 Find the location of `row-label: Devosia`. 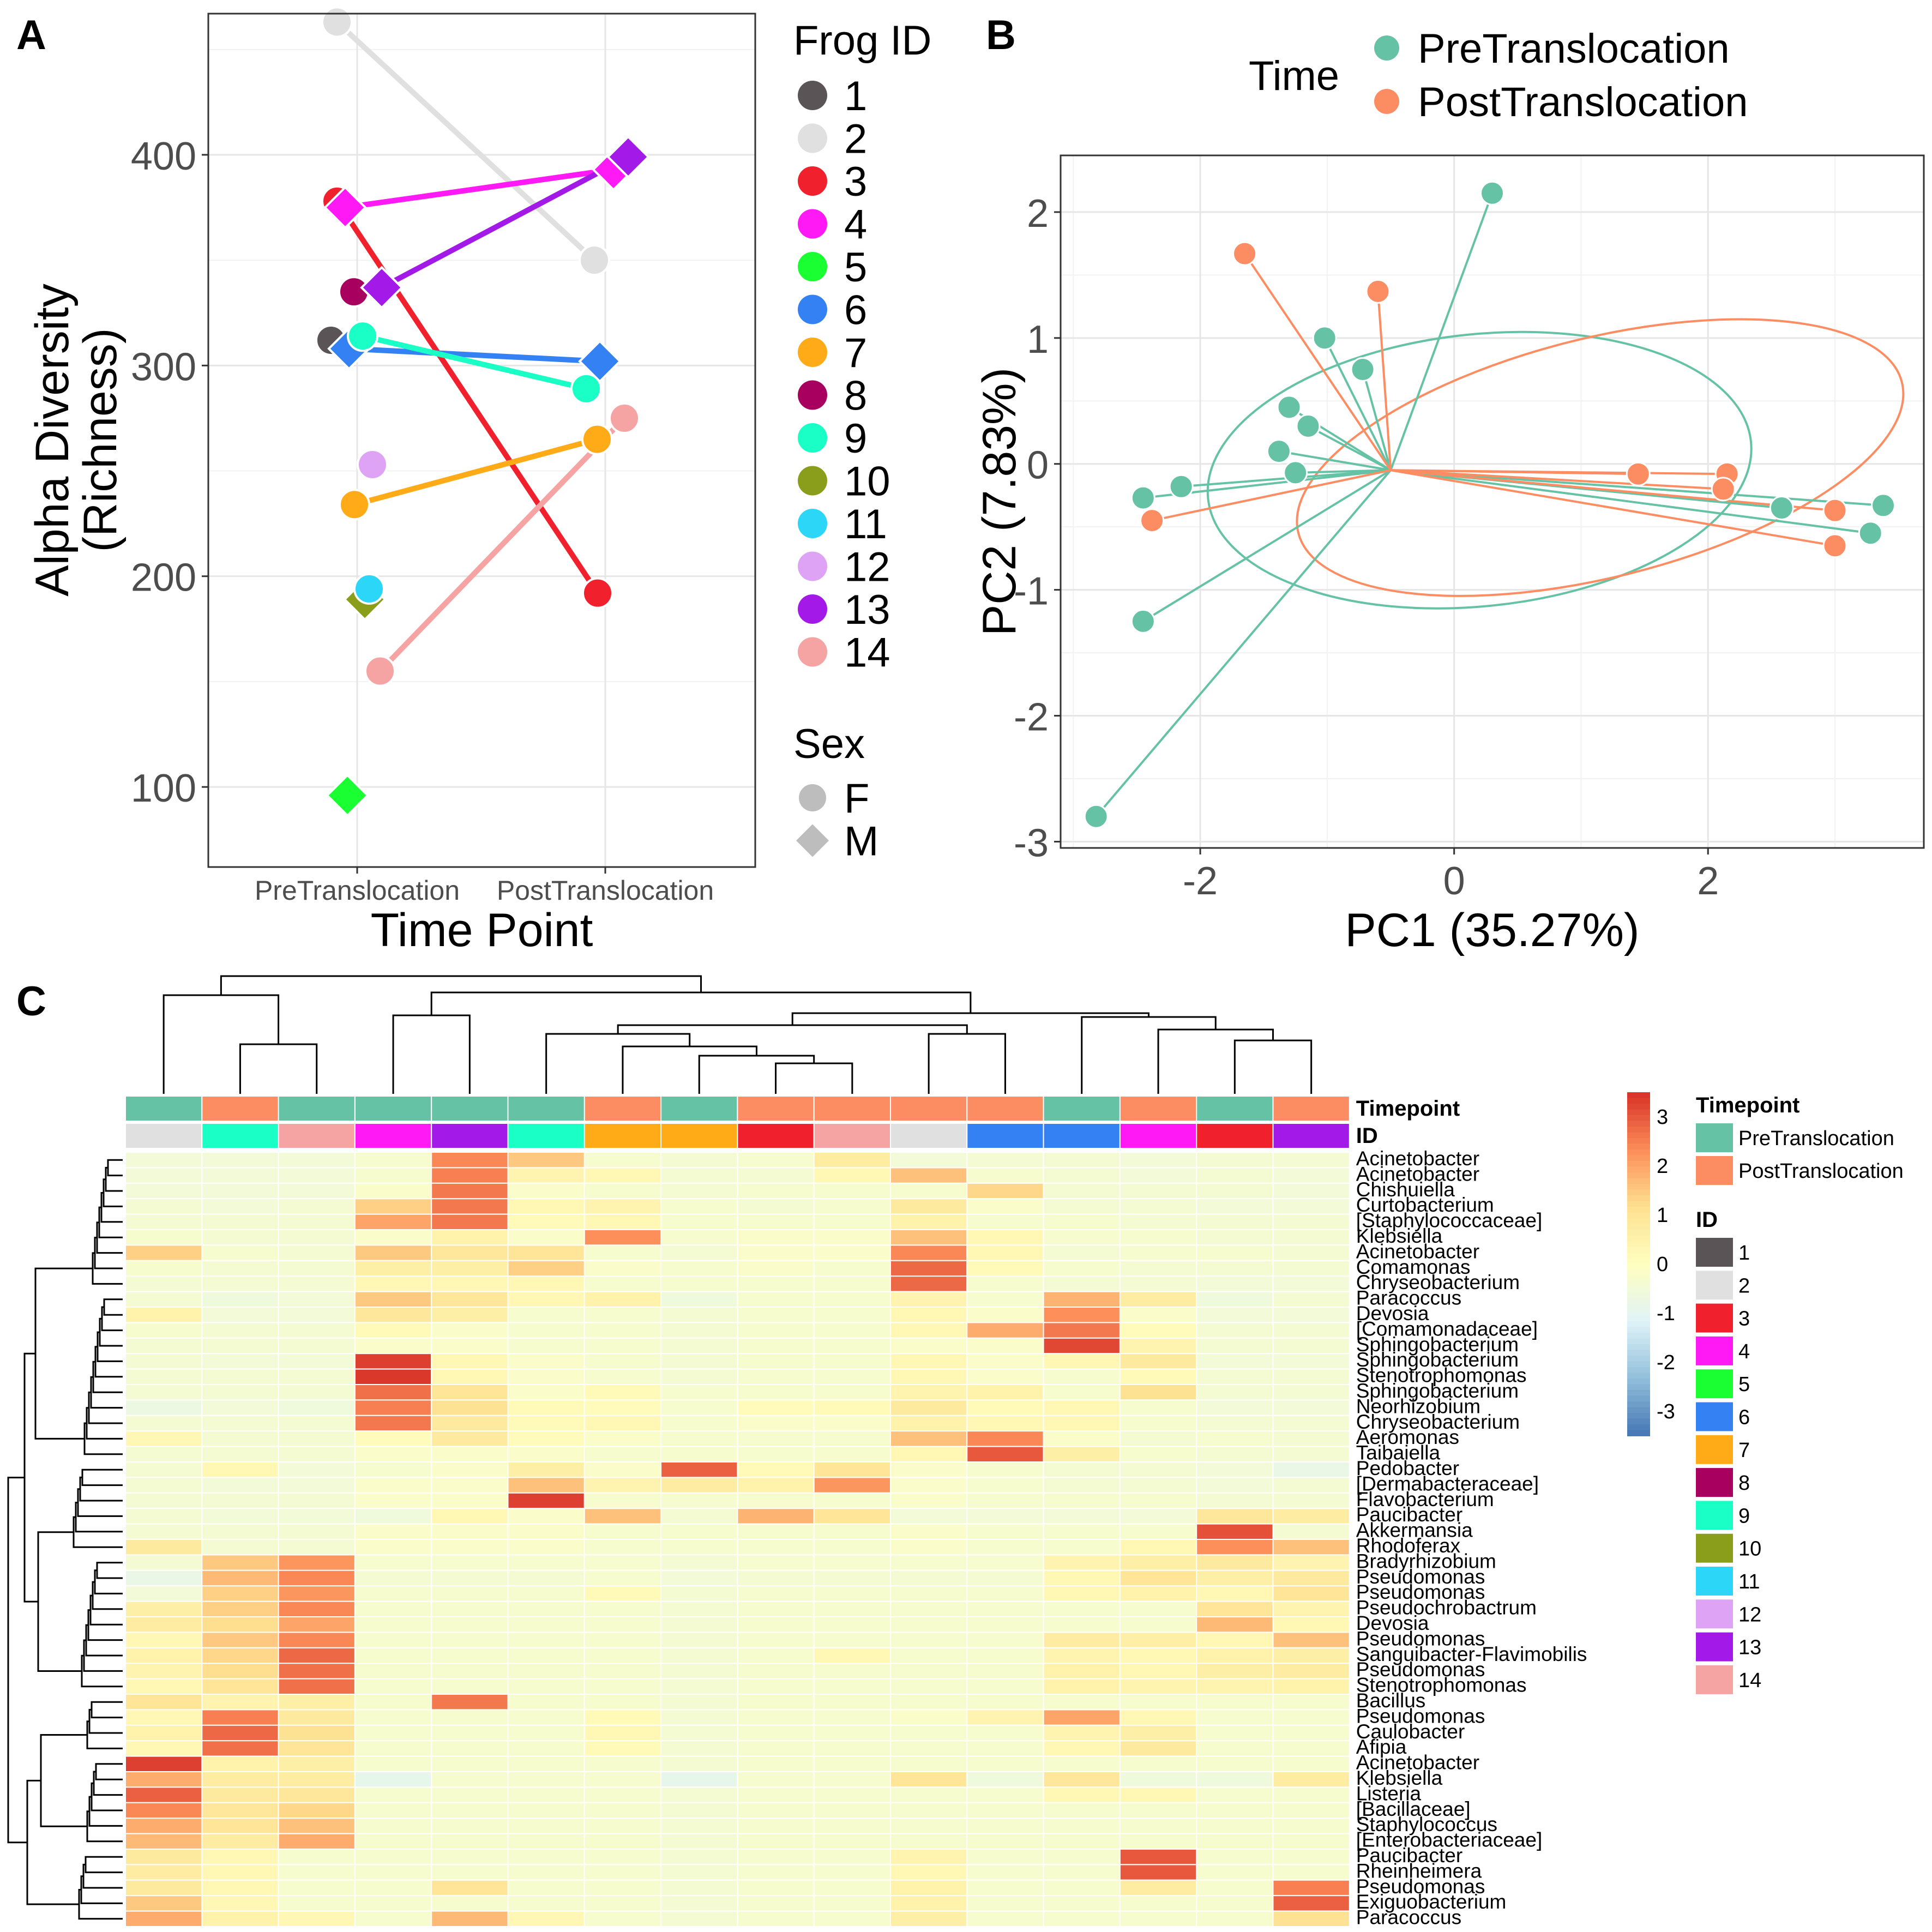

row-label: Devosia is located at coordinates (1392, 1313).